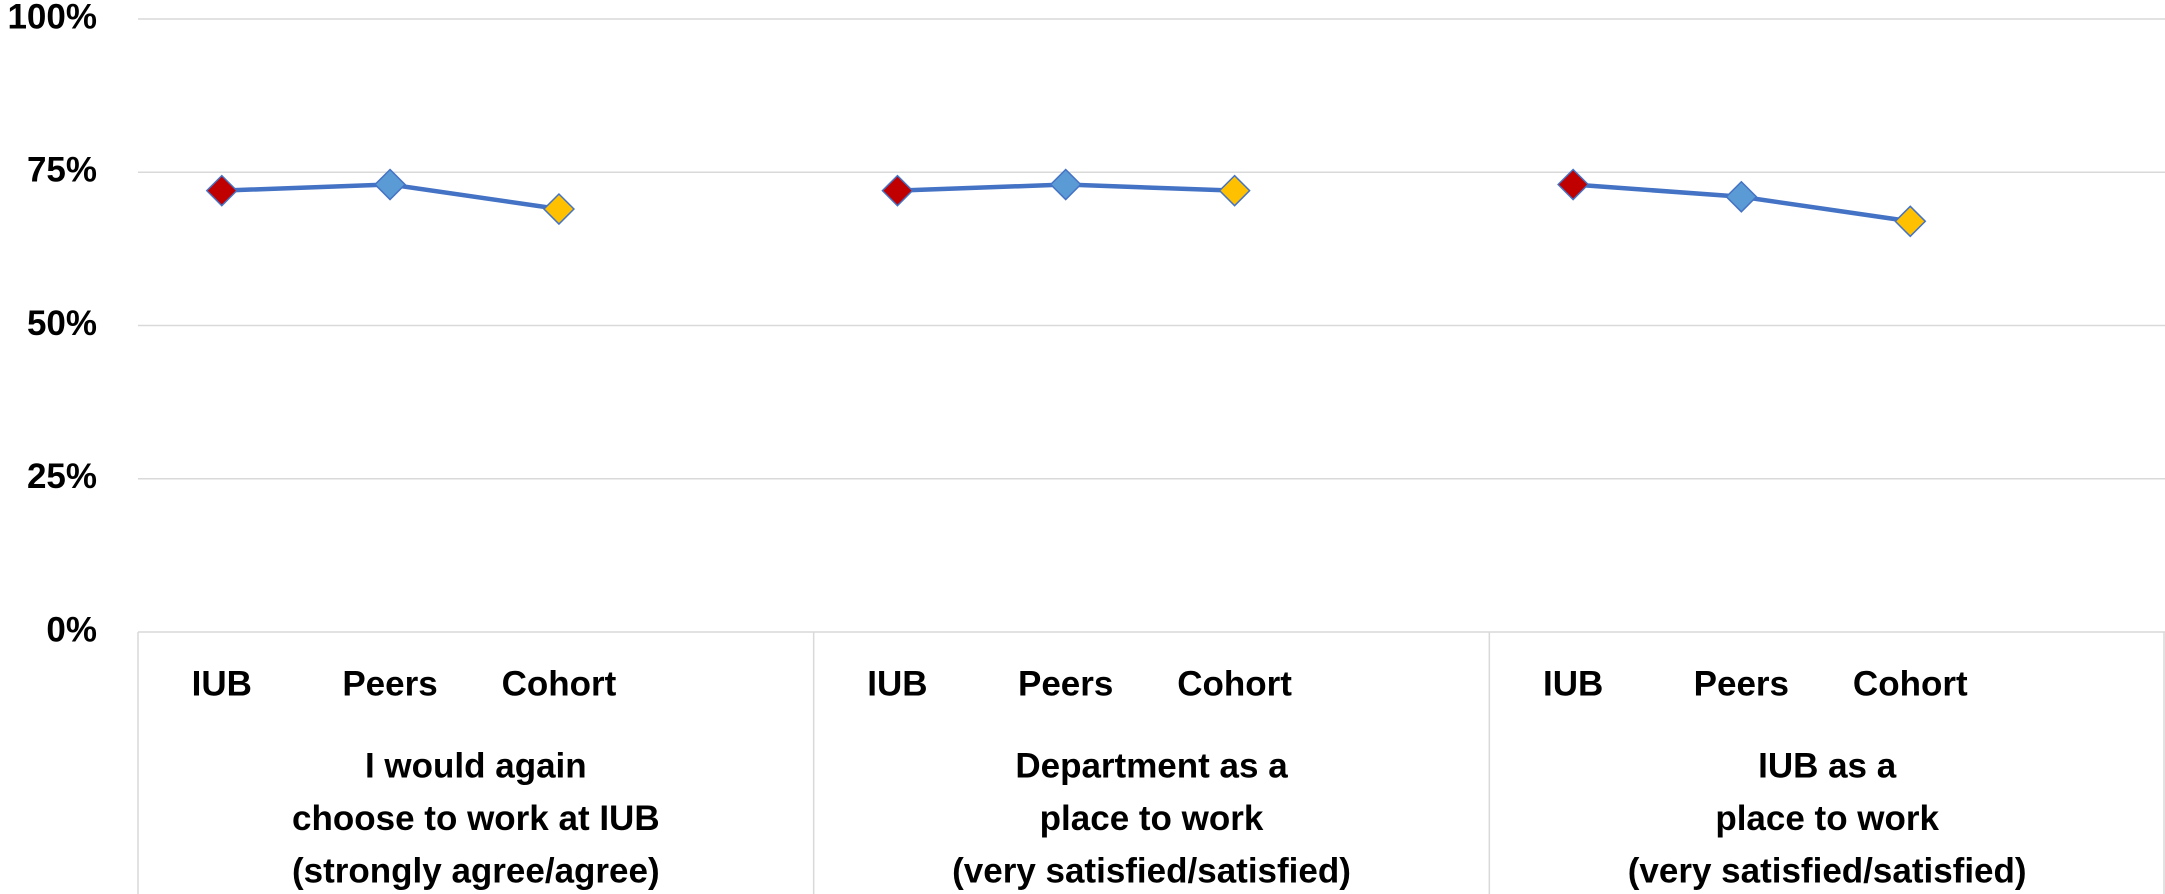  I want to click on group-label: choose to work at IUB, so click(476, 818).